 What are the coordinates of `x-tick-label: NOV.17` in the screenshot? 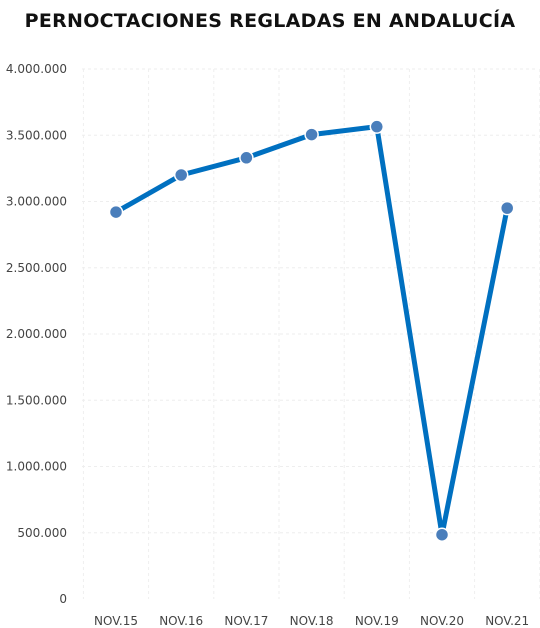 It's located at (246, 621).